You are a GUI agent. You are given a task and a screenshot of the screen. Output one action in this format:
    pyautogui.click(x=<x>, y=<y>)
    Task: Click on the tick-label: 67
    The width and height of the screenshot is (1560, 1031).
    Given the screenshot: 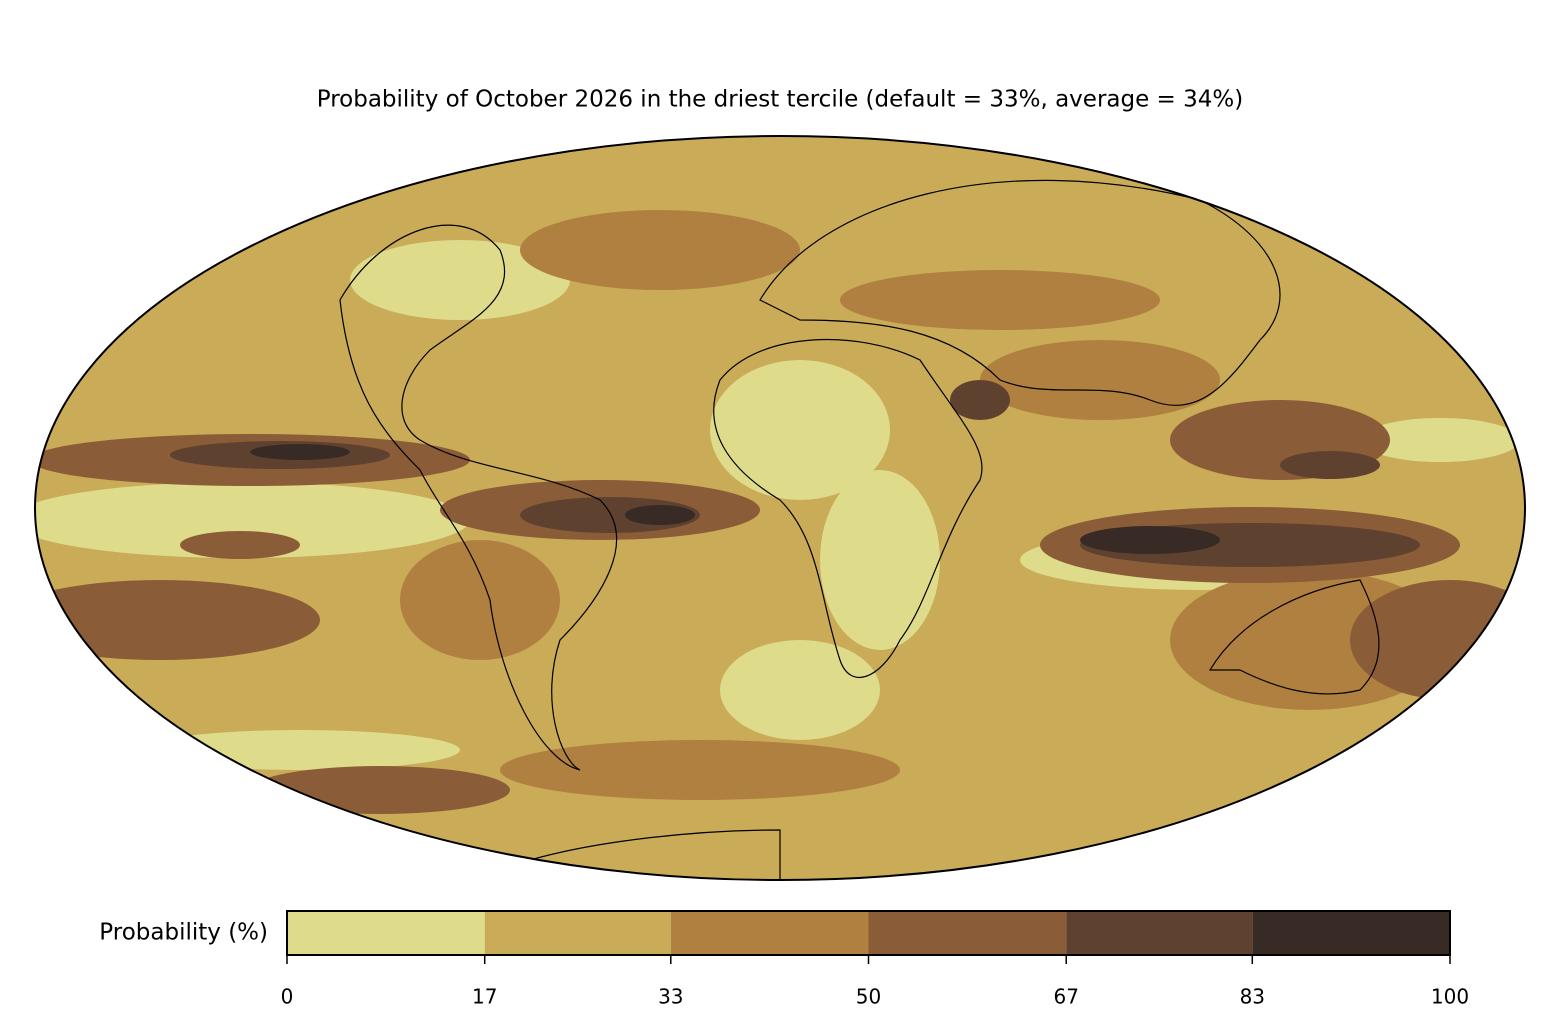 What is the action you would take?
    pyautogui.click(x=1065, y=997)
    